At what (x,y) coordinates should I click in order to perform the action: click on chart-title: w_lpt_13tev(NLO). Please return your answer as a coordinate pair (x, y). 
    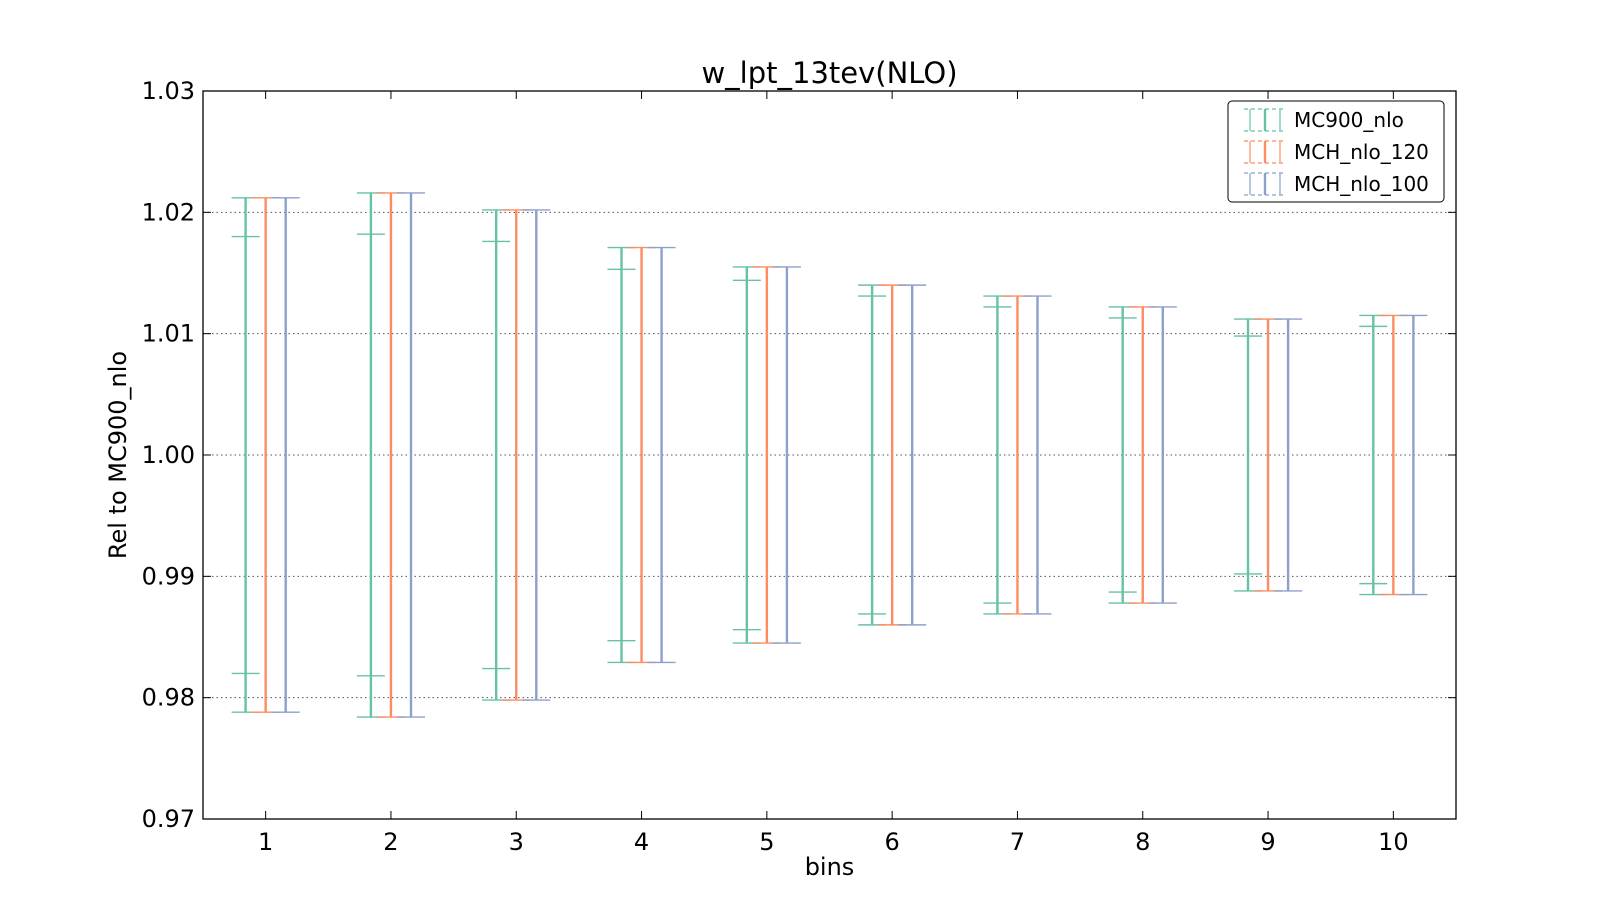
    Looking at the image, I should click on (829, 73).